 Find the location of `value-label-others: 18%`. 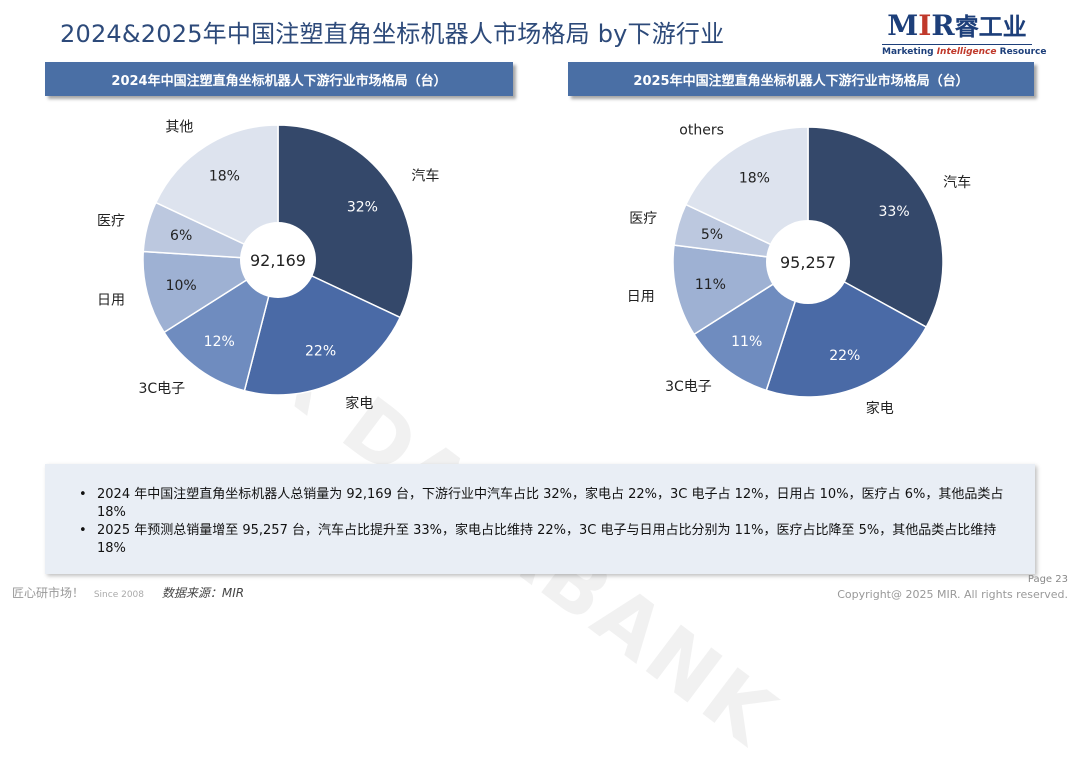

value-label-others: 18% is located at coordinates (754, 179).